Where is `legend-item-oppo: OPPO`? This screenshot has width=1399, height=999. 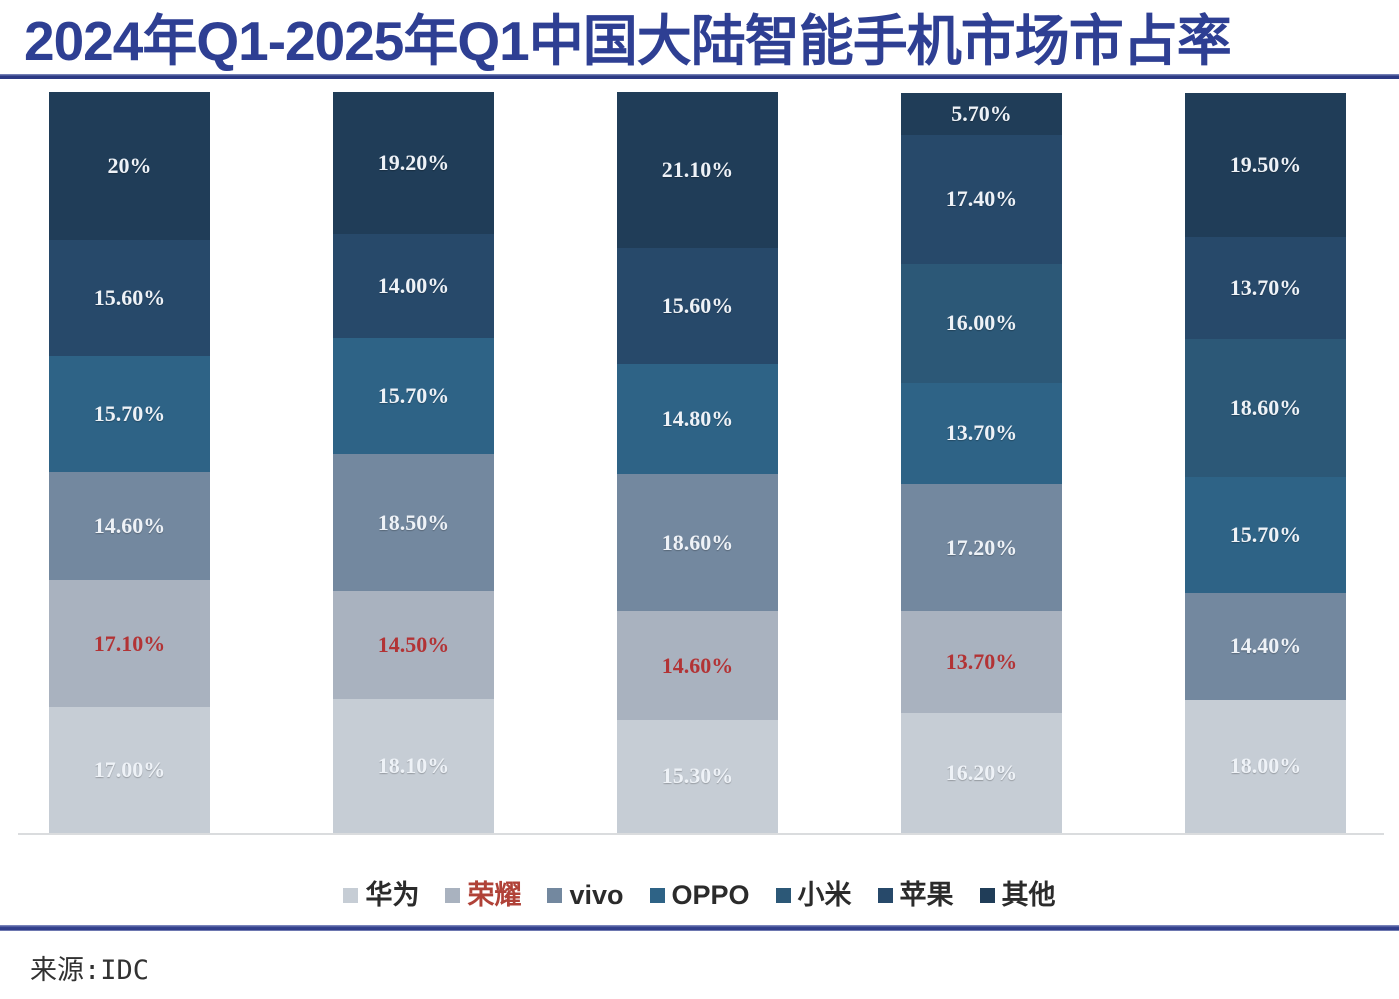
legend-item-oppo: OPPO is located at coordinates (699, 895).